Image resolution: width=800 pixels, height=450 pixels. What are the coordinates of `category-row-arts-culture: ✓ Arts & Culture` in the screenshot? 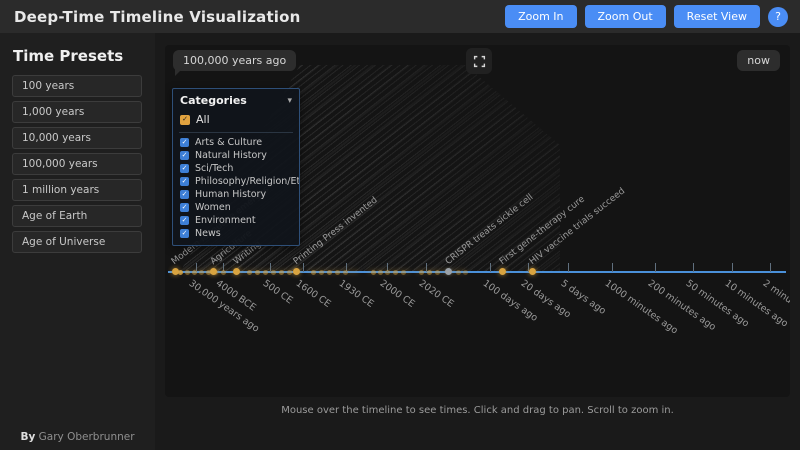 It's located at (236, 142).